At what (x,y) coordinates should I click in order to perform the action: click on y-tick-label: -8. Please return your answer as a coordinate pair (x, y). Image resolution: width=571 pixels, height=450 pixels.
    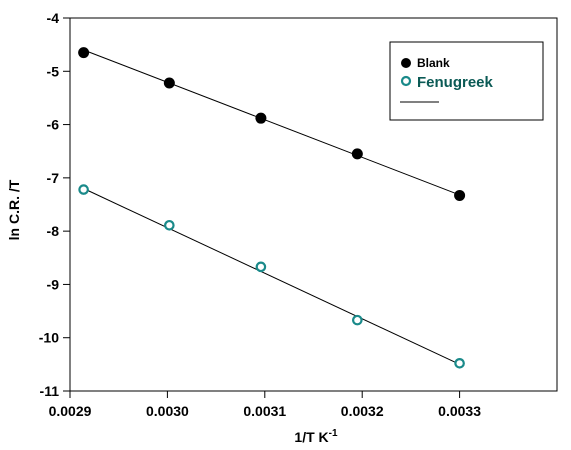
    Looking at the image, I should click on (53, 231).